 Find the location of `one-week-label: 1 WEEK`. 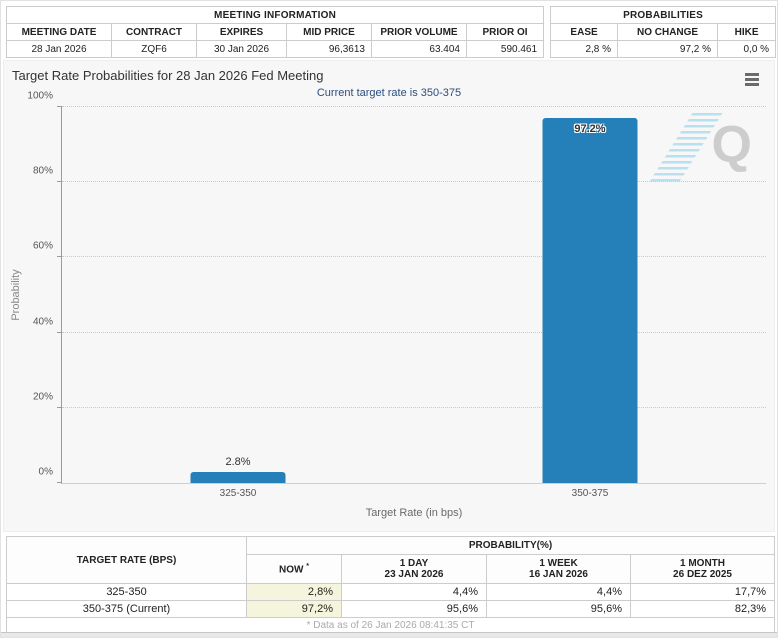

one-week-label: 1 WEEK is located at coordinates (558, 563).